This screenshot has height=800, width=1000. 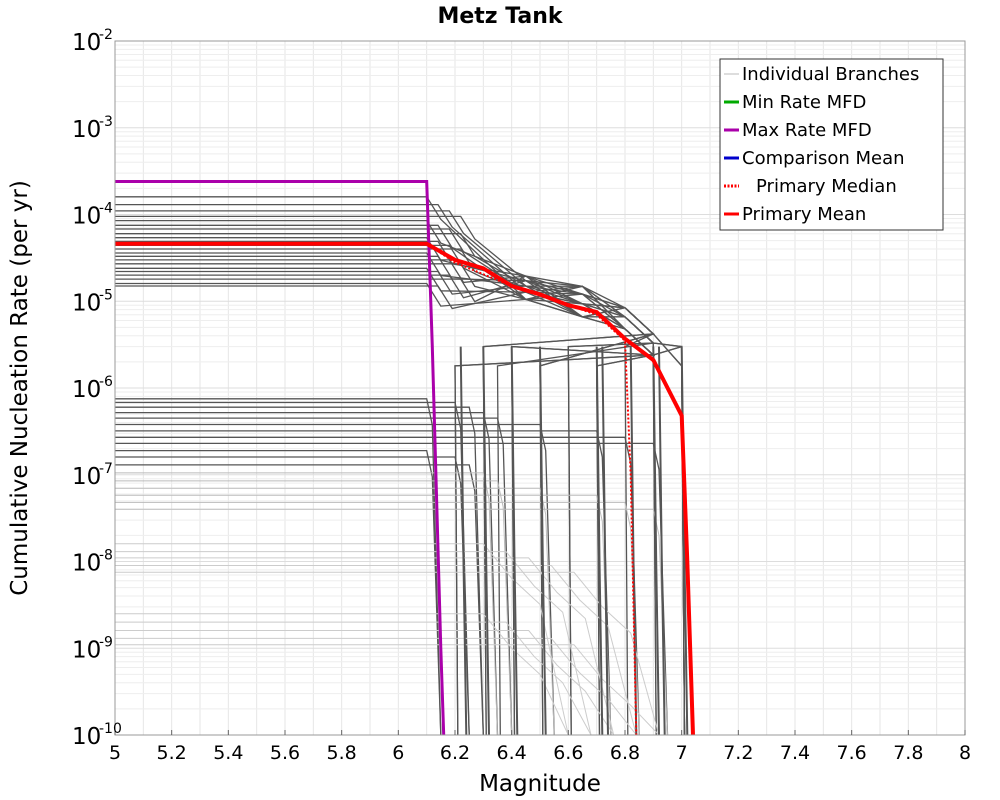 I want to click on y-tick-exponent: -3, so click(x=106, y=122).